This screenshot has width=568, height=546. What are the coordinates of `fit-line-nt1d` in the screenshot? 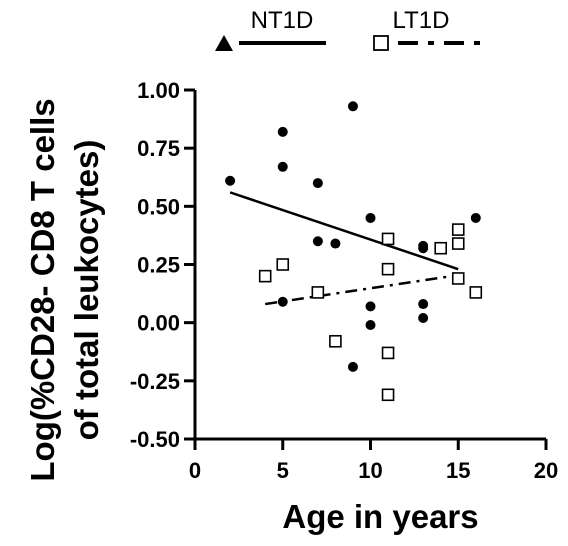 It's located at (344, 231).